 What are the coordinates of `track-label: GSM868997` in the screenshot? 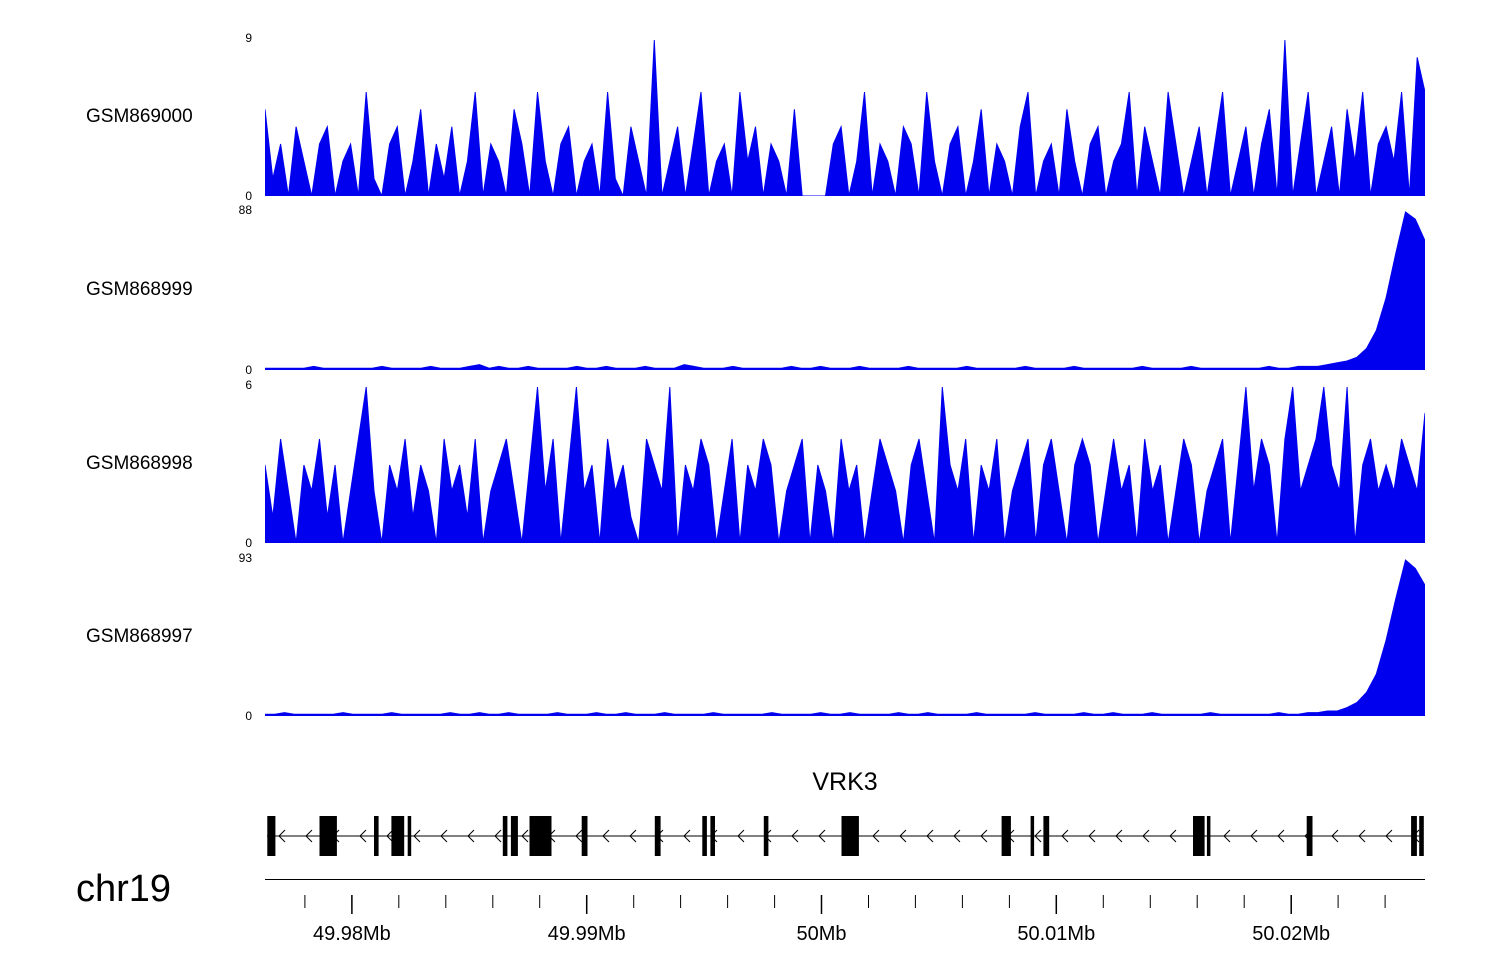 It's located at (139, 636).